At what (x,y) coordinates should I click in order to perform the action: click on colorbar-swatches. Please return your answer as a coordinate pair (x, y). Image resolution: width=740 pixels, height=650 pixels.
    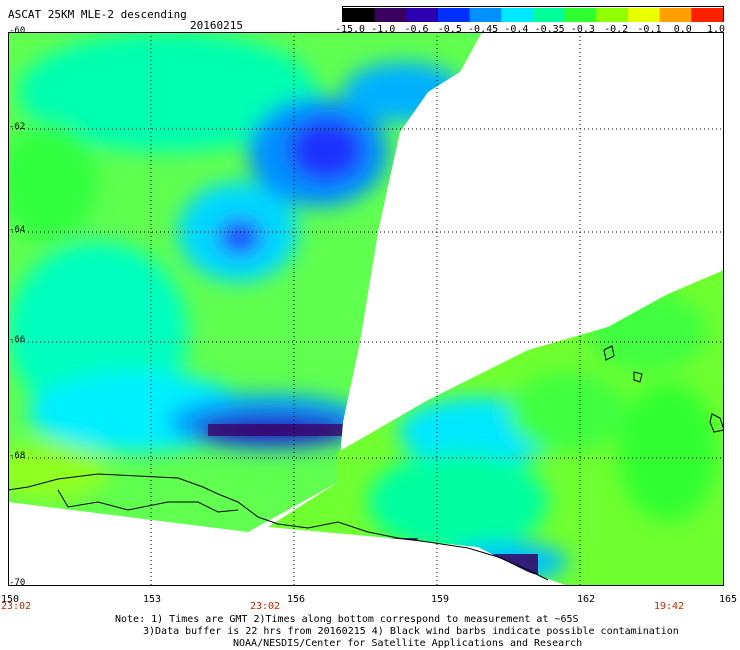
    Looking at the image, I should click on (533, 15).